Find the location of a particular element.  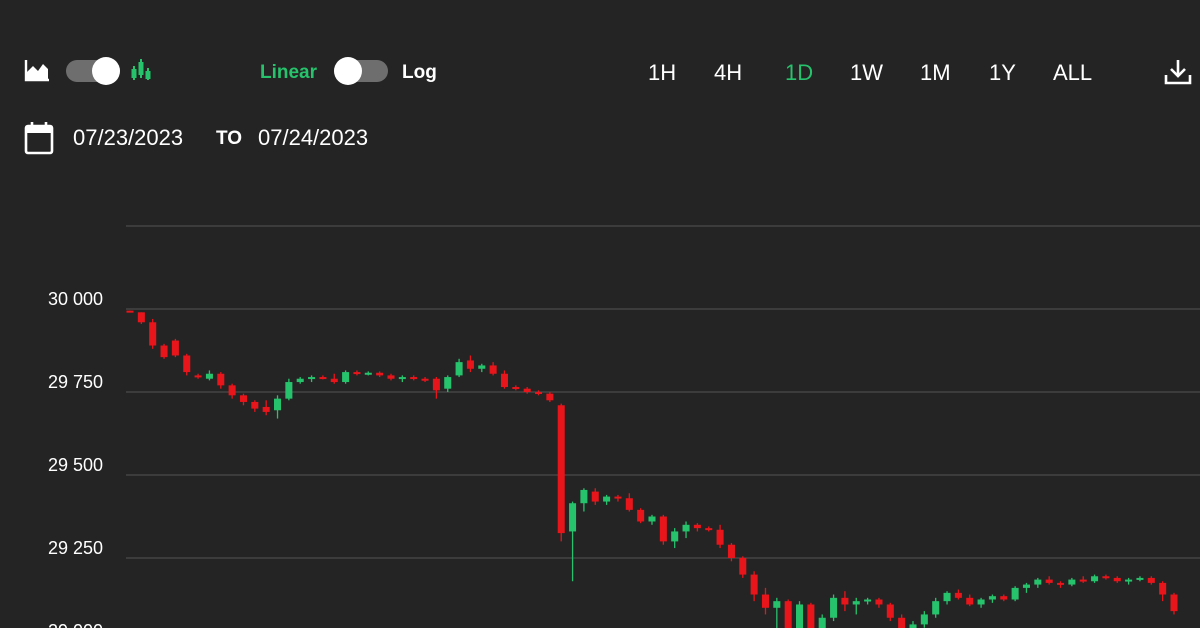

y-tick-label: 29 000 is located at coordinates (75, 624).